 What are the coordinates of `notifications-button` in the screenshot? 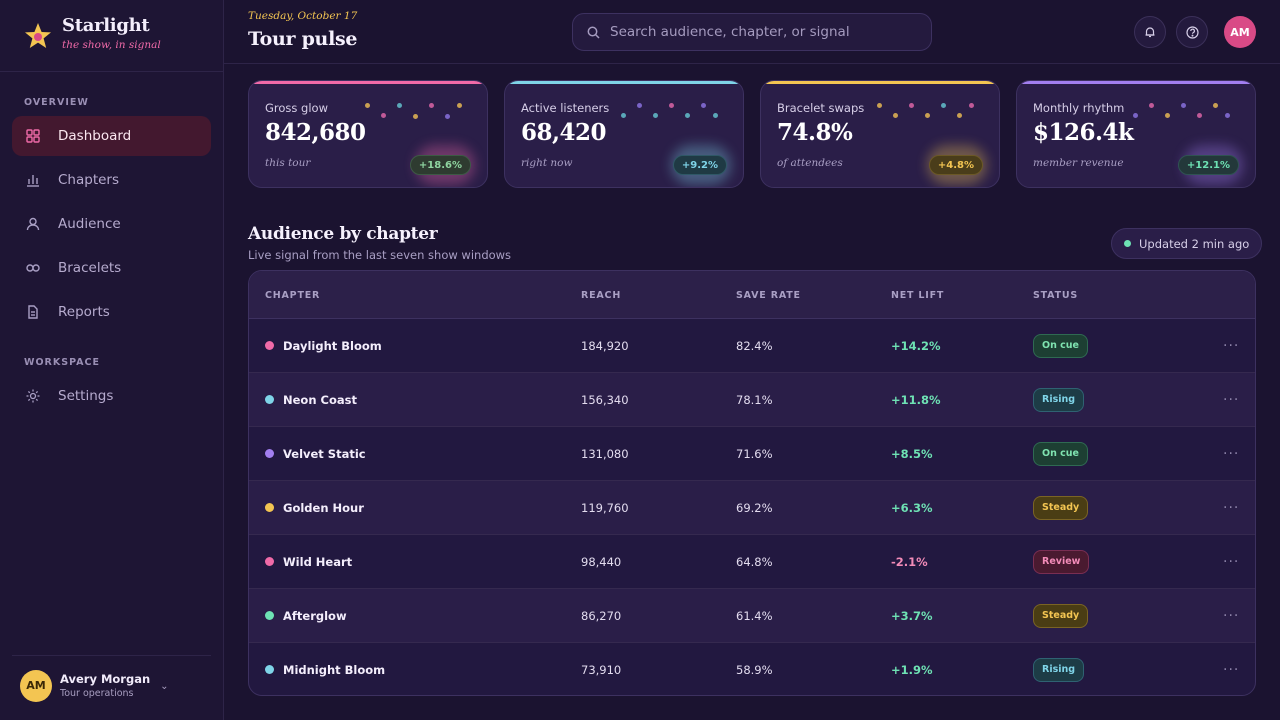 It's located at (1150, 32).